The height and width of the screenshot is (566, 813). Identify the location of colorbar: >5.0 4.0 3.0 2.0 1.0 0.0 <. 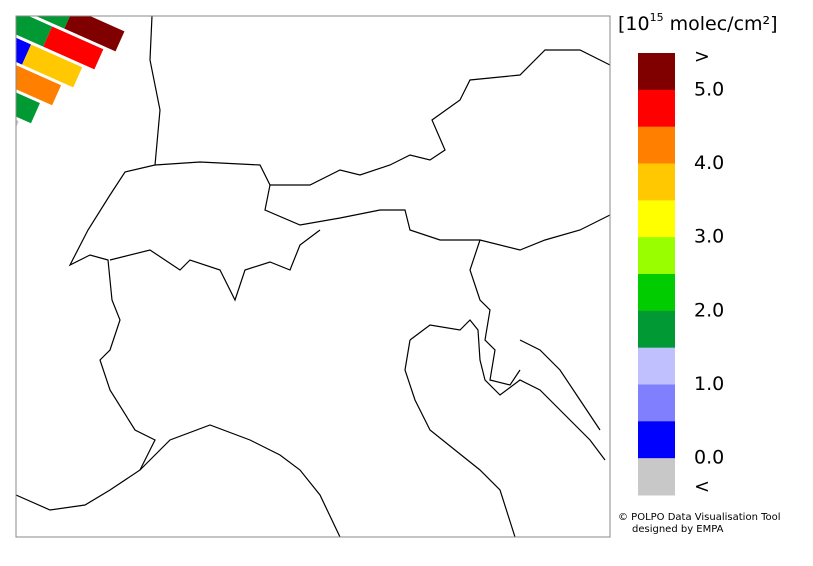
(681, 272).